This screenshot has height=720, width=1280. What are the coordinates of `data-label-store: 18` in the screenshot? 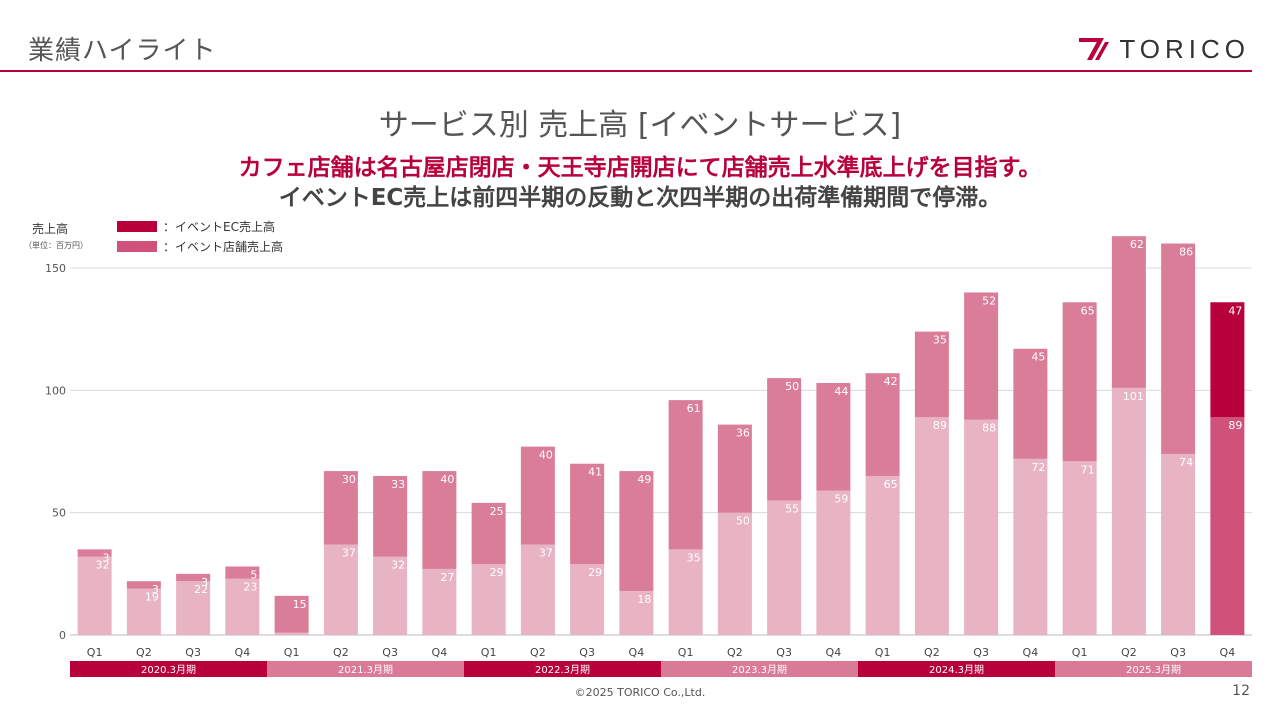 It's located at (644, 599).